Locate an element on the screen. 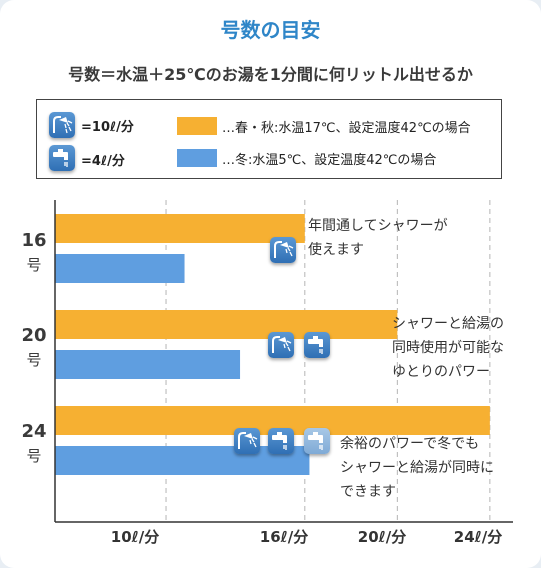 This screenshot has height=568, width=541. legend-swatch-winter is located at coordinates (197, 158).